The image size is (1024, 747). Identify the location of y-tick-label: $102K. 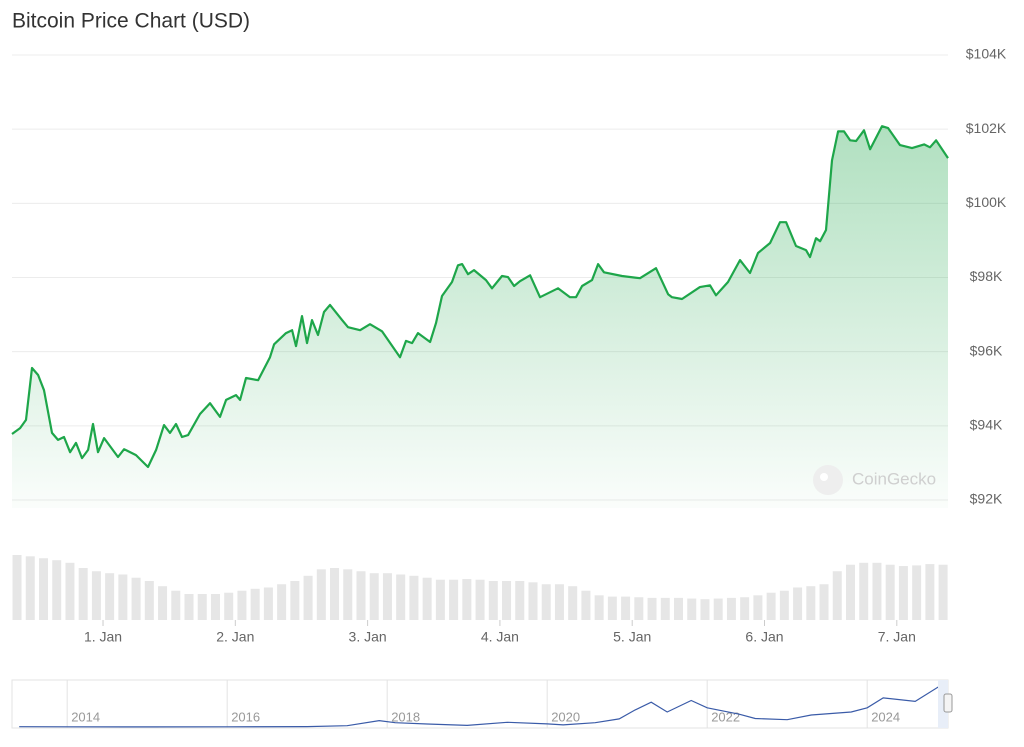
(986, 128).